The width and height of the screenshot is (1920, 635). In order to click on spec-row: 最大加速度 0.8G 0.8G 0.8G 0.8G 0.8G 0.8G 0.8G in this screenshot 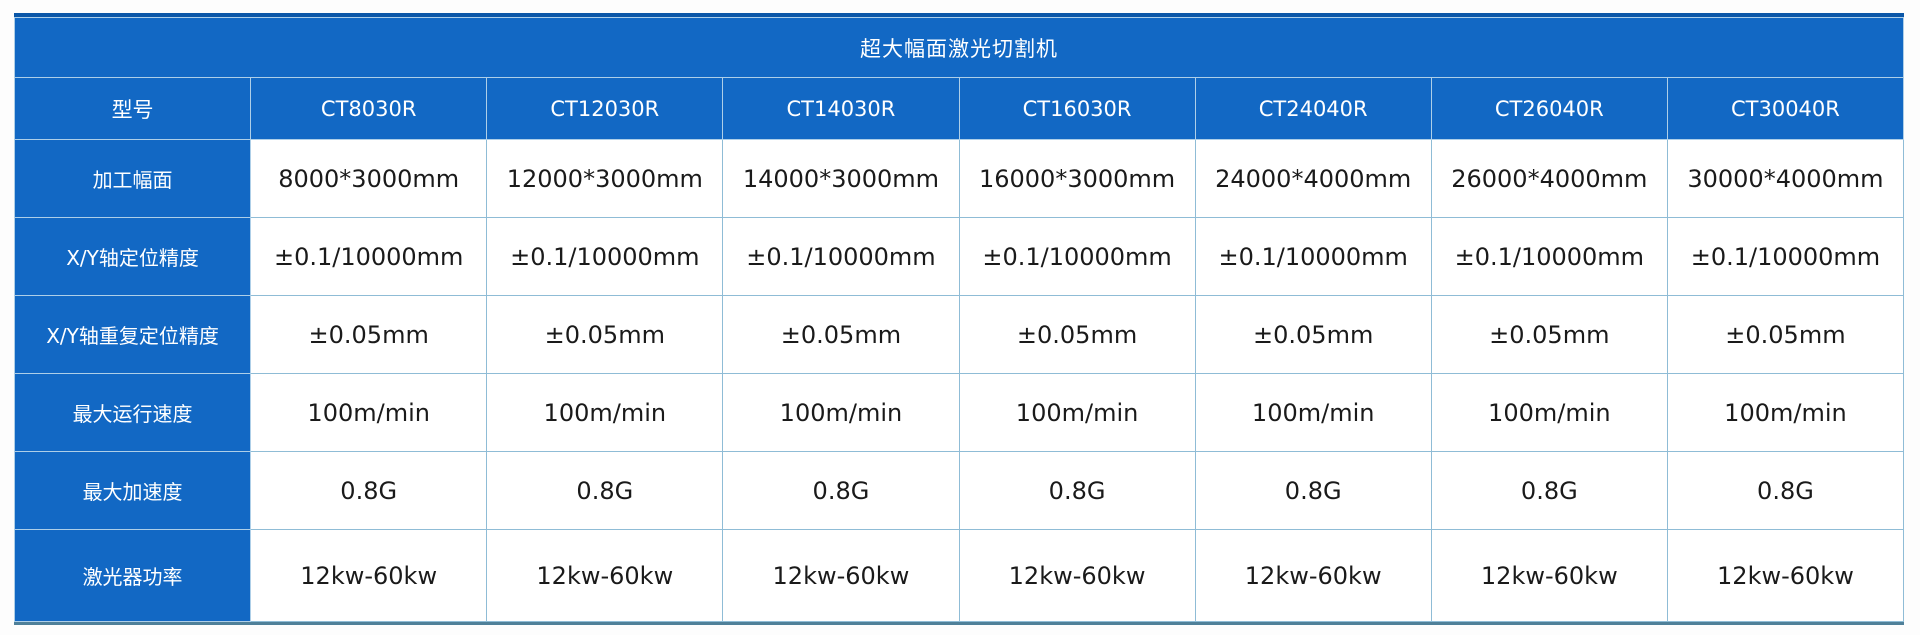, I will do `click(959, 490)`.